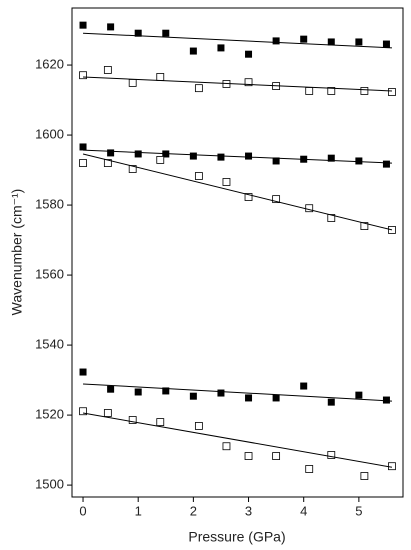 The height and width of the screenshot is (550, 411). Describe the element at coordinates (49, 414) in the screenshot. I see `y-tick-label: 1520` at that location.